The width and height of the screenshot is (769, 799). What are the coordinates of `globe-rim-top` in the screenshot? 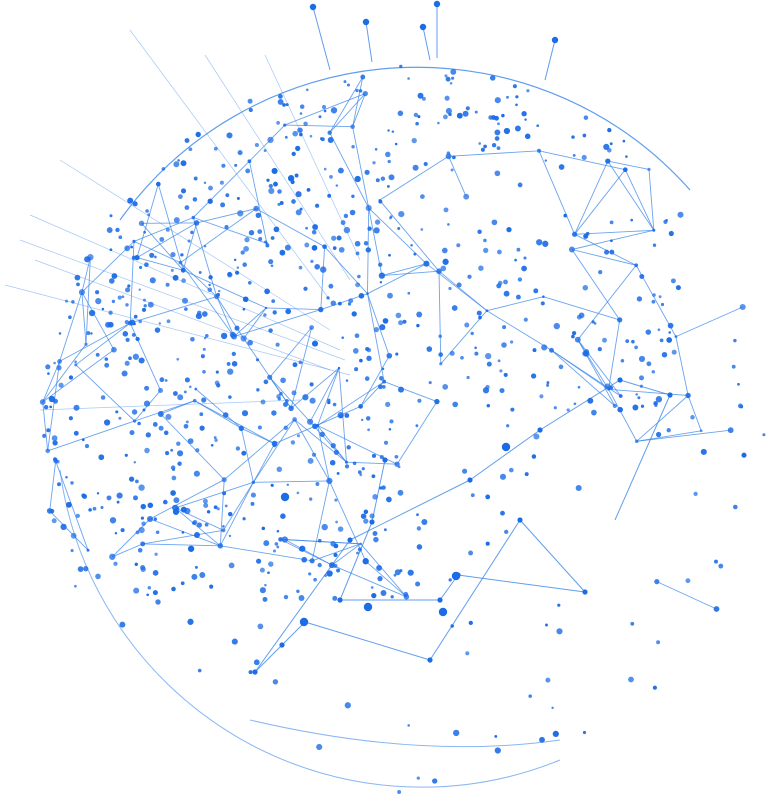 It's located at (405, 143).